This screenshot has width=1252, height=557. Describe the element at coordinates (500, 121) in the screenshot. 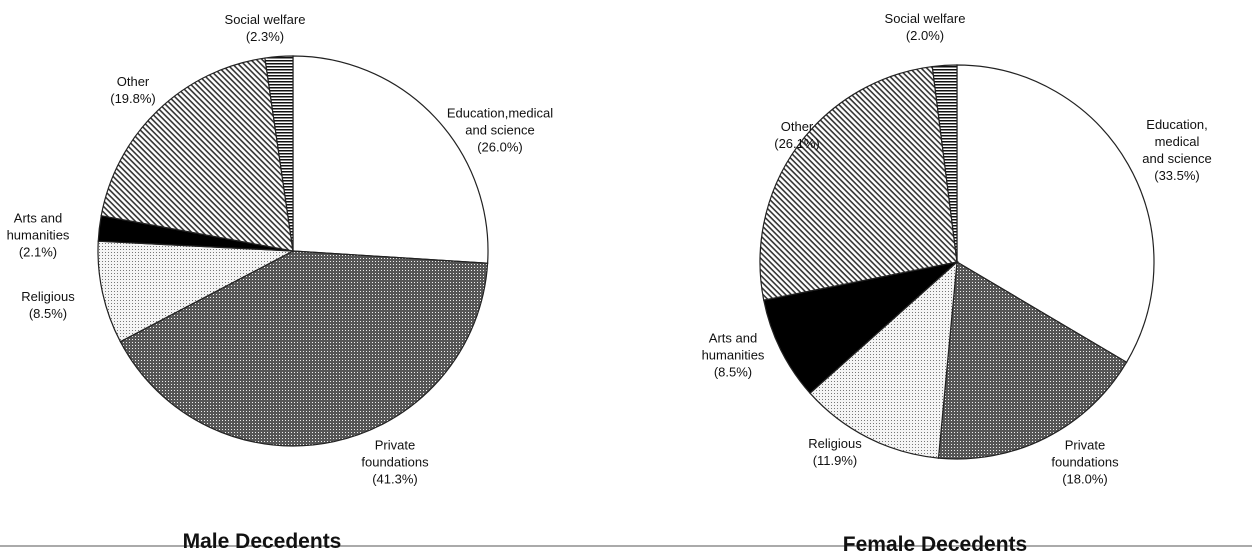

I see `category-label: Education,medical and science` at that location.